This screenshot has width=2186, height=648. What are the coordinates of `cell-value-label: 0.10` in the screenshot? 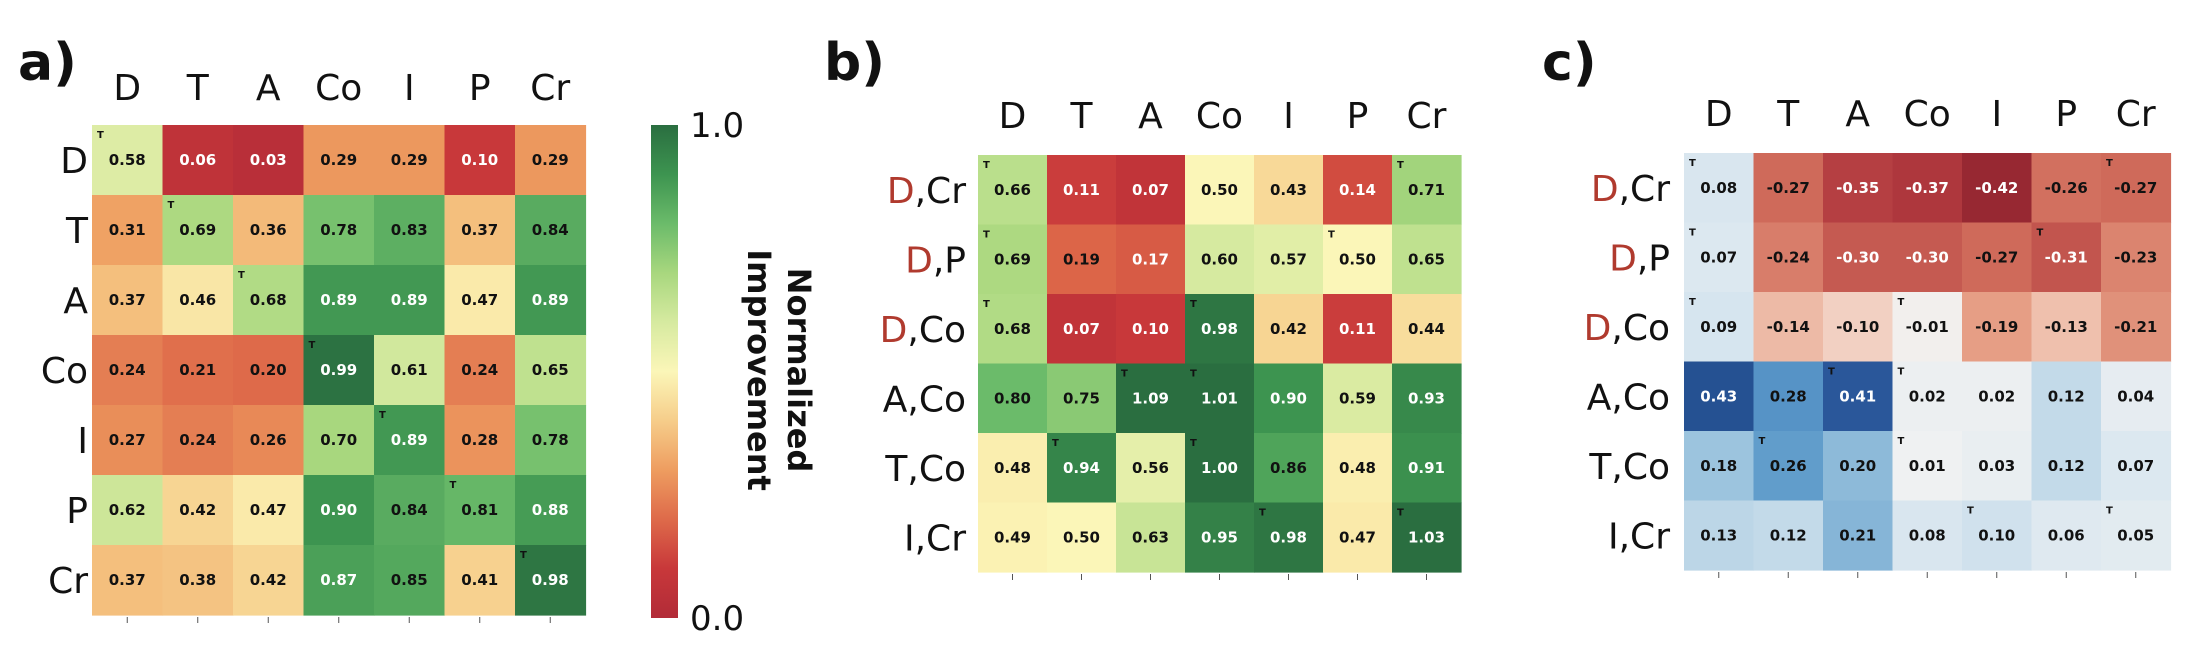 It's located at (1150, 329).